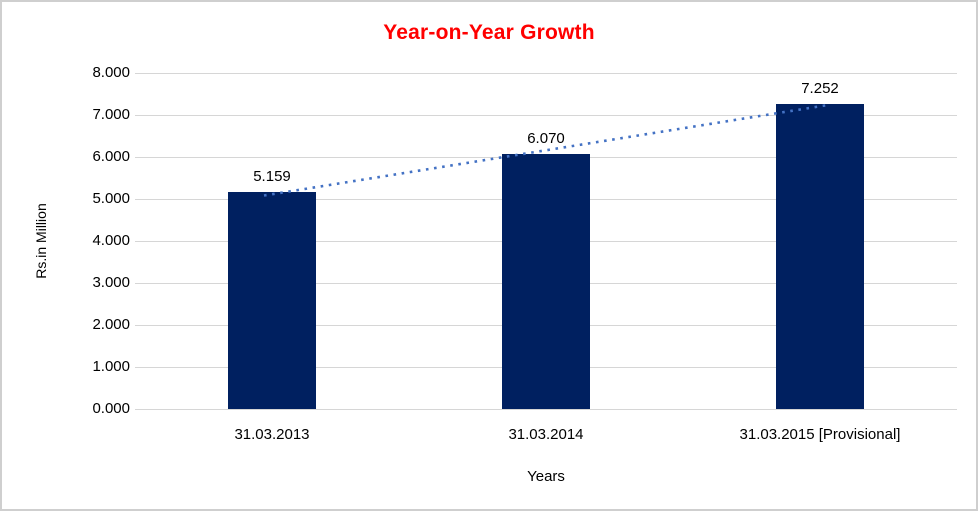 The width and height of the screenshot is (978, 511). Describe the element at coordinates (272, 177) in the screenshot. I see `bar-value-label: 5.159` at that location.